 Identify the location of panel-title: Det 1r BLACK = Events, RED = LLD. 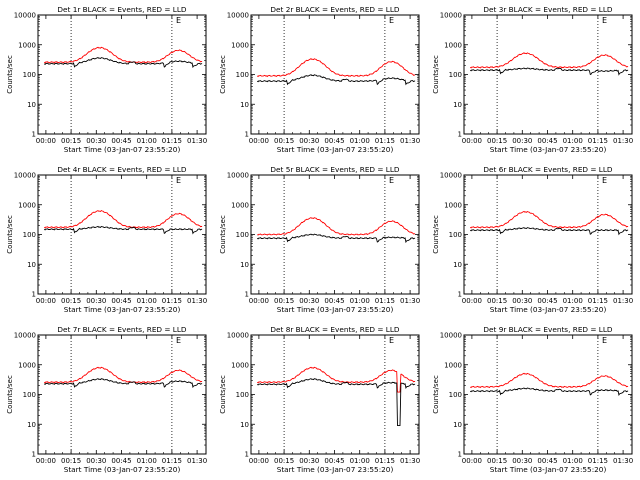
(122, 9).